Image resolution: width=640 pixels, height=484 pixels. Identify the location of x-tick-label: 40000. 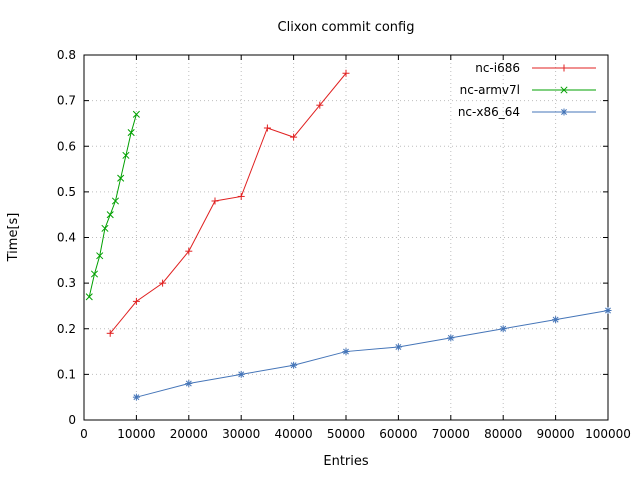
(294, 434).